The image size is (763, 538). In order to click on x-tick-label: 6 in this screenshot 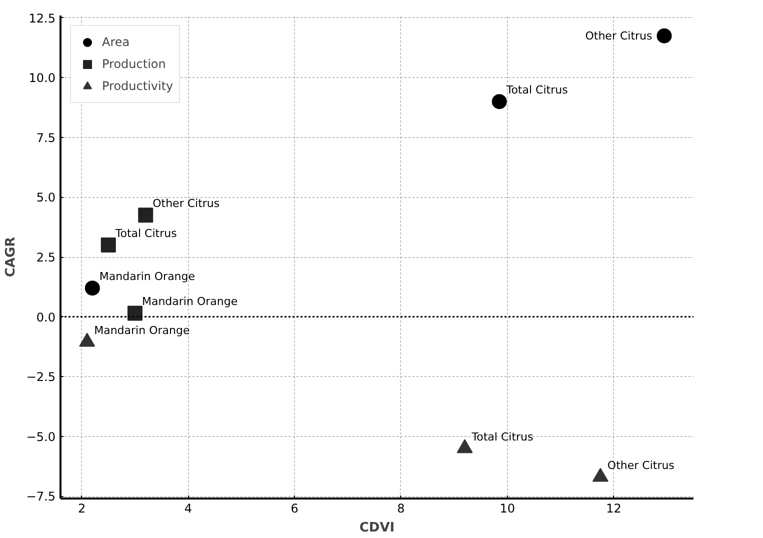, I will do `click(294, 509)`.